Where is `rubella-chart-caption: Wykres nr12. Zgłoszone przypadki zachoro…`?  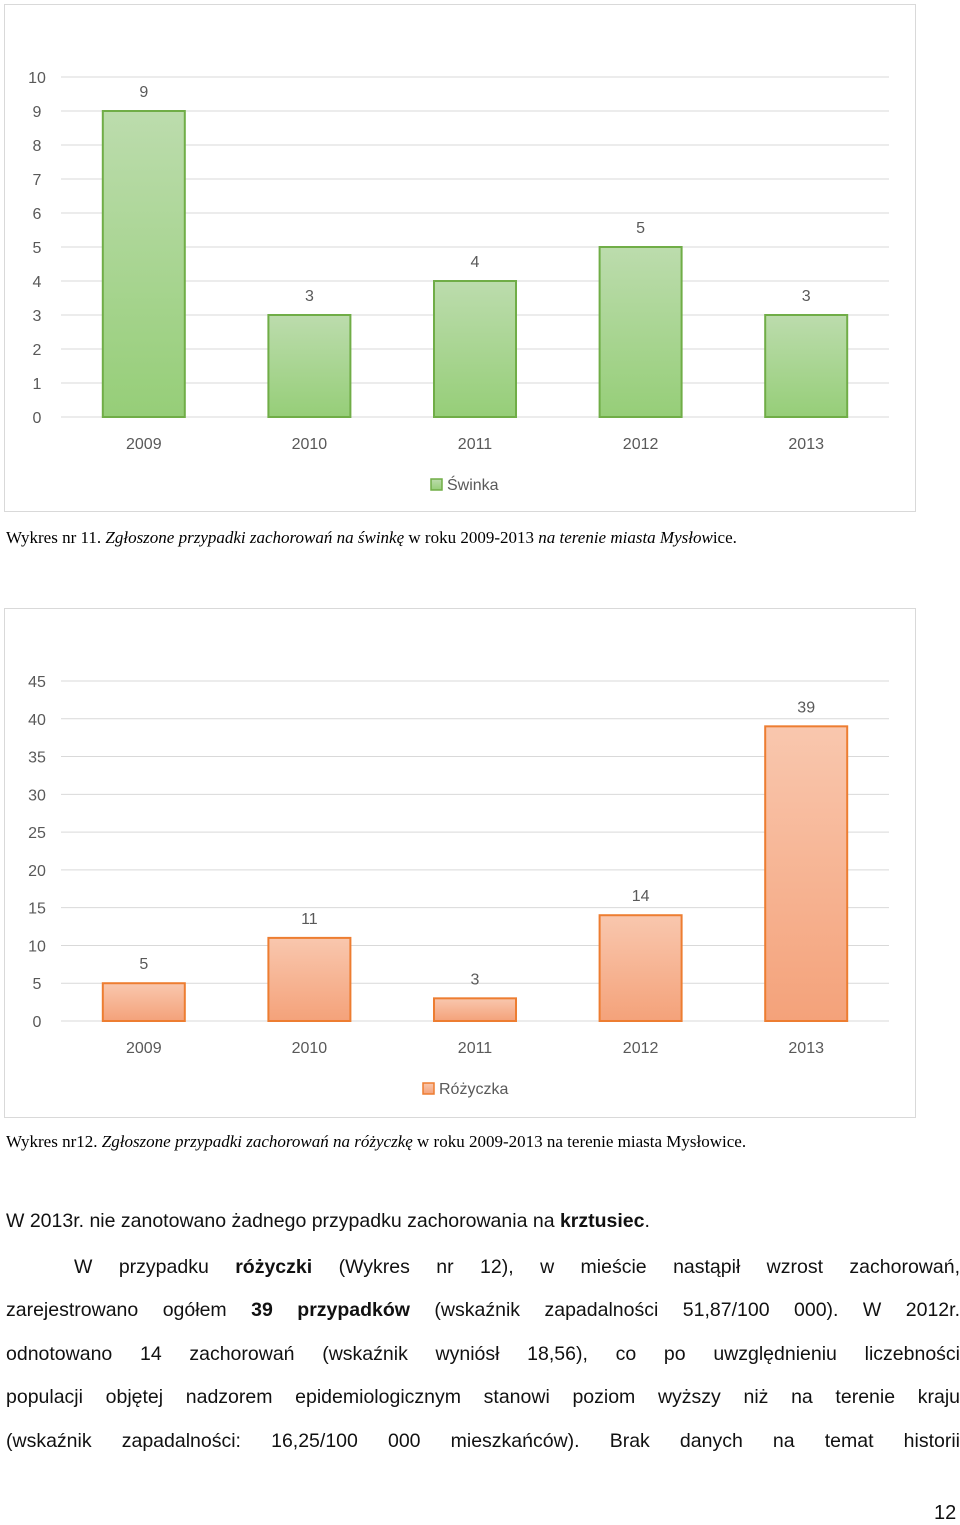 rubella-chart-caption: Wykres nr12. Zgłoszone przypadki zachoro… is located at coordinates (376, 1142).